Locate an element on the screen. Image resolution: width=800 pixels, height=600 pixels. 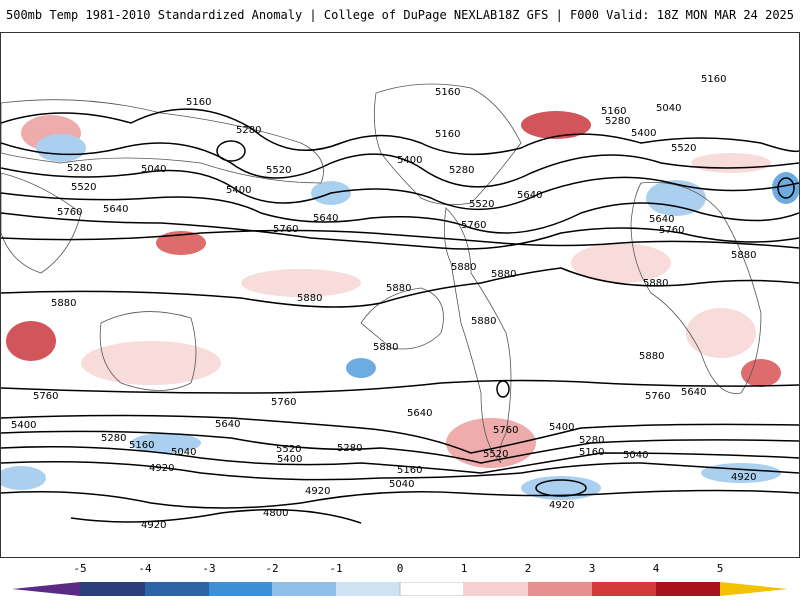
colorbar-tick: 3 is located at coordinates (592, 568).